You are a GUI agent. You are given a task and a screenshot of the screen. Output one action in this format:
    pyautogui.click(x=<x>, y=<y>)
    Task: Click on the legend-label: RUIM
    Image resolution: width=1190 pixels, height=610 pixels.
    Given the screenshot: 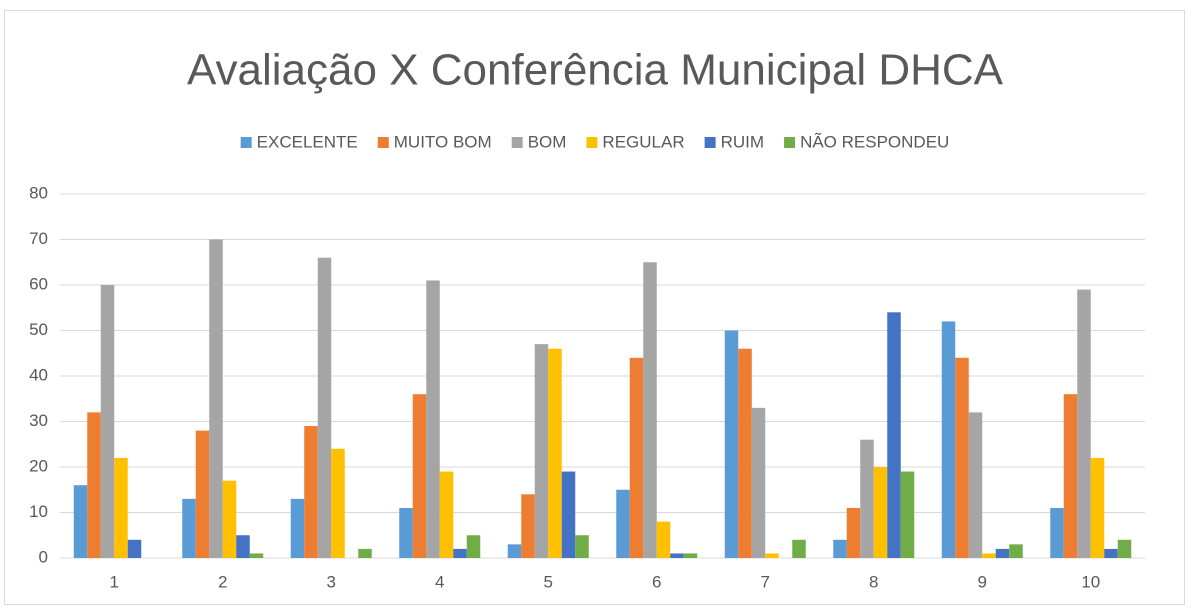 What is the action you would take?
    pyautogui.click(x=742, y=141)
    